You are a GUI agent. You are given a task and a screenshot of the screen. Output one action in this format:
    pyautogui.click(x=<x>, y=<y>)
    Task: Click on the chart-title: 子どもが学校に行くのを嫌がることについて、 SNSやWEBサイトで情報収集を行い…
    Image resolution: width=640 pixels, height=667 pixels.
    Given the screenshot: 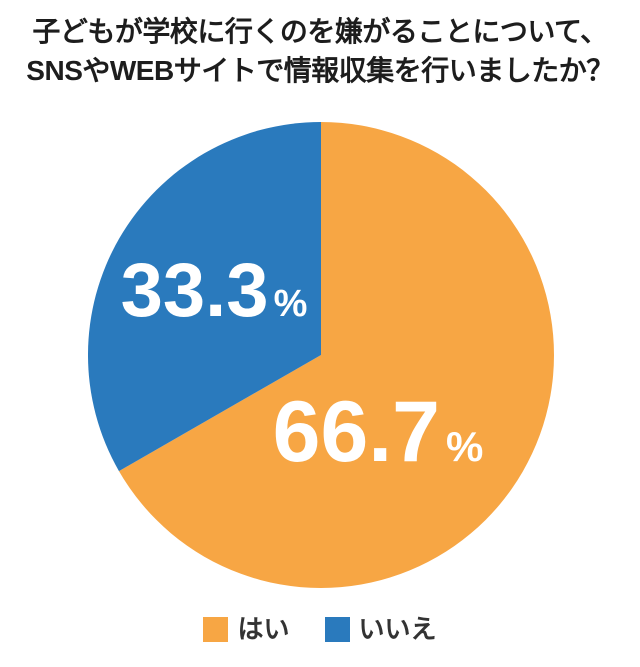 What is the action you would take?
    pyautogui.click(x=320, y=51)
    